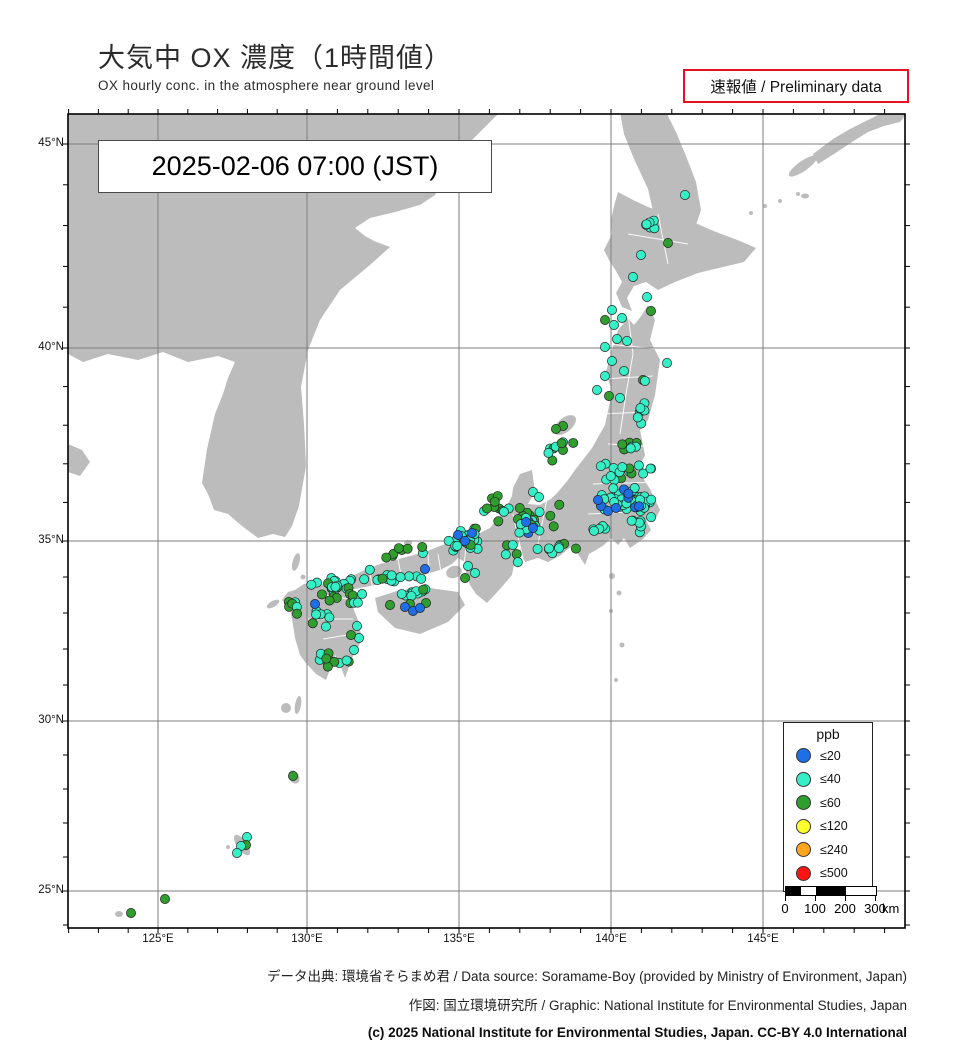 The width and height of the screenshot is (980, 1060). I want to click on legend-label: ≤120, so click(834, 826).